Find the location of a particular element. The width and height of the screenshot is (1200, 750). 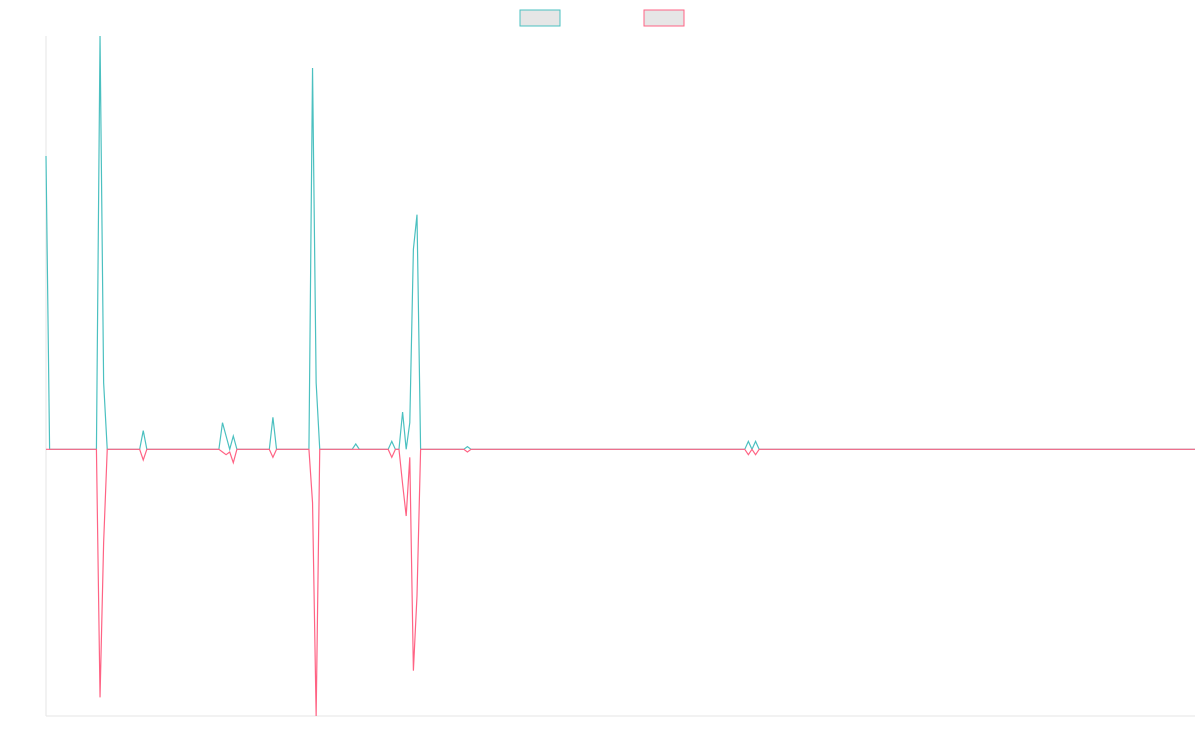

legend is located at coordinates (602, 18).